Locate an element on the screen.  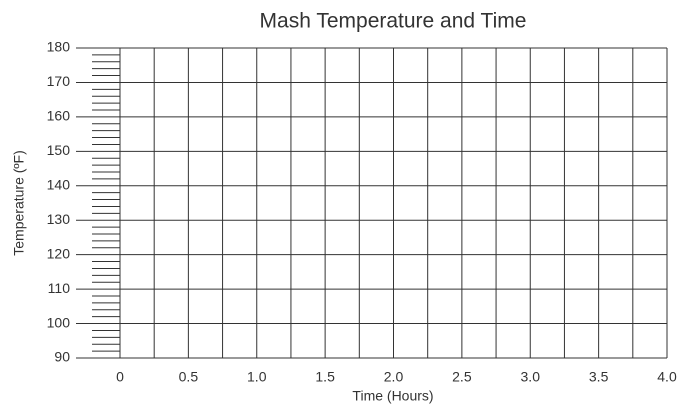
y-tick-label: 140 is located at coordinates (59, 184).